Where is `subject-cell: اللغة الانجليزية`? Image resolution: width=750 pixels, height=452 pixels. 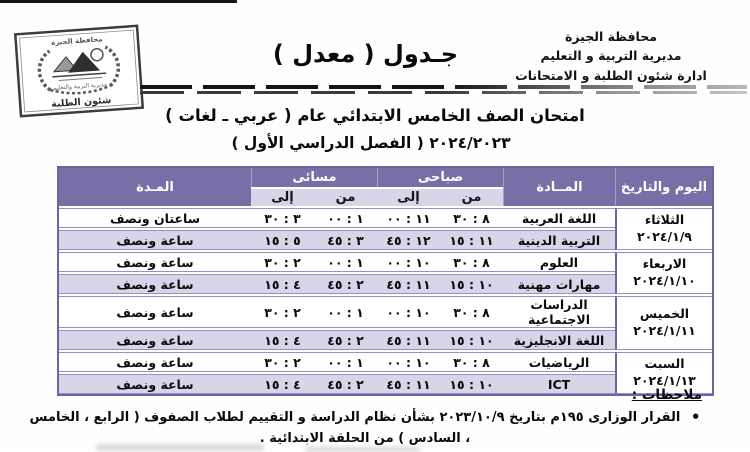 subject-cell: اللغة الانجليزية is located at coordinates (559, 340).